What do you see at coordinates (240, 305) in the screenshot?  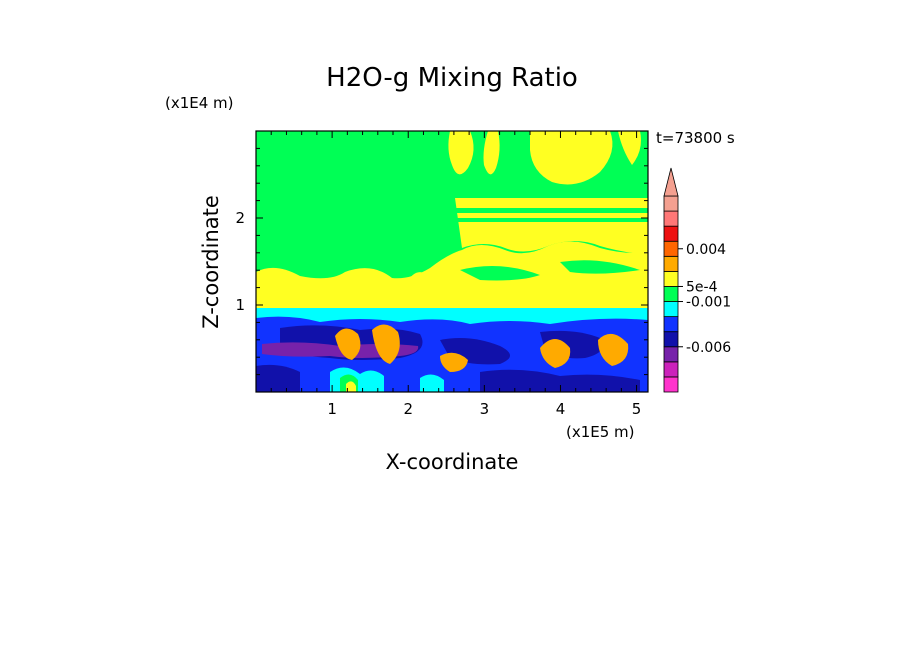 I see `y-tick-label: 1` at bounding box center [240, 305].